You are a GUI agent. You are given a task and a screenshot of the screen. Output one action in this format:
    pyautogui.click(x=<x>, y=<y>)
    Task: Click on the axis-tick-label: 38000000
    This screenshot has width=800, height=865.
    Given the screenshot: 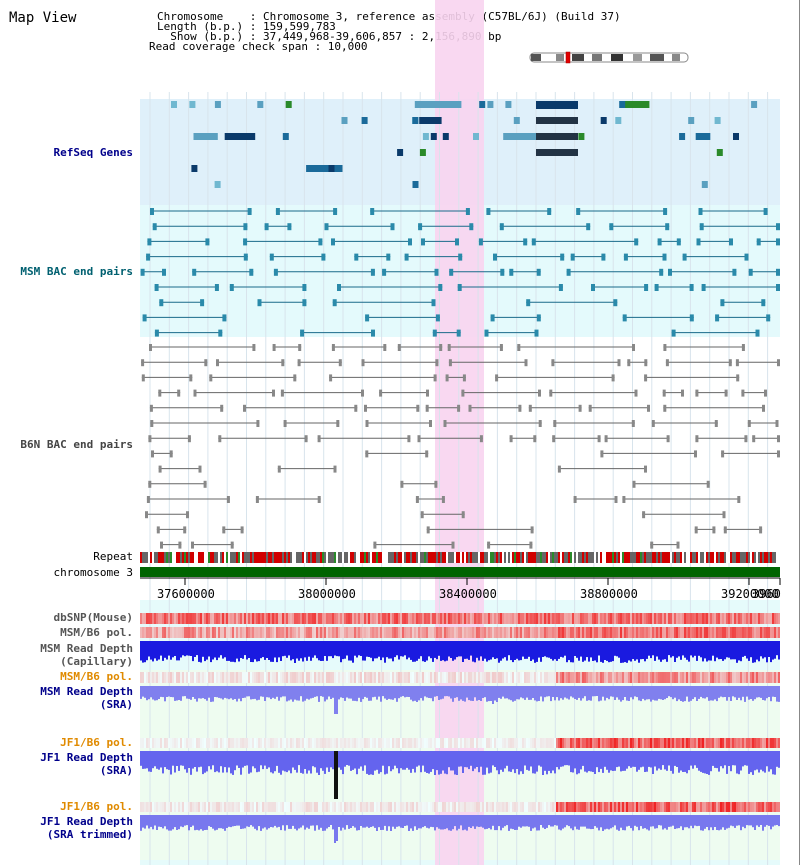 What is the action you would take?
    pyautogui.click(x=327, y=594)
    